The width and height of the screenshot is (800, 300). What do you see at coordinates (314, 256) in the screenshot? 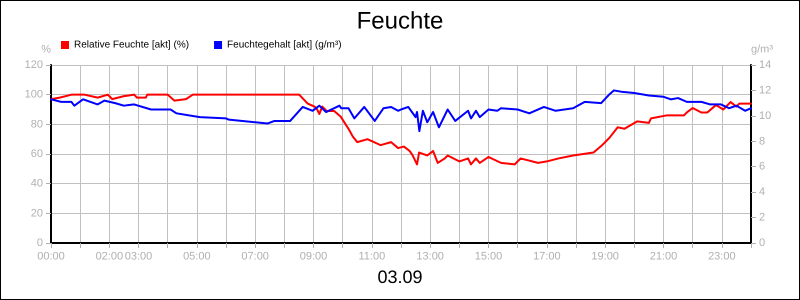
I see `x-tick-label: 09:00` at bounding box center [314, 256].